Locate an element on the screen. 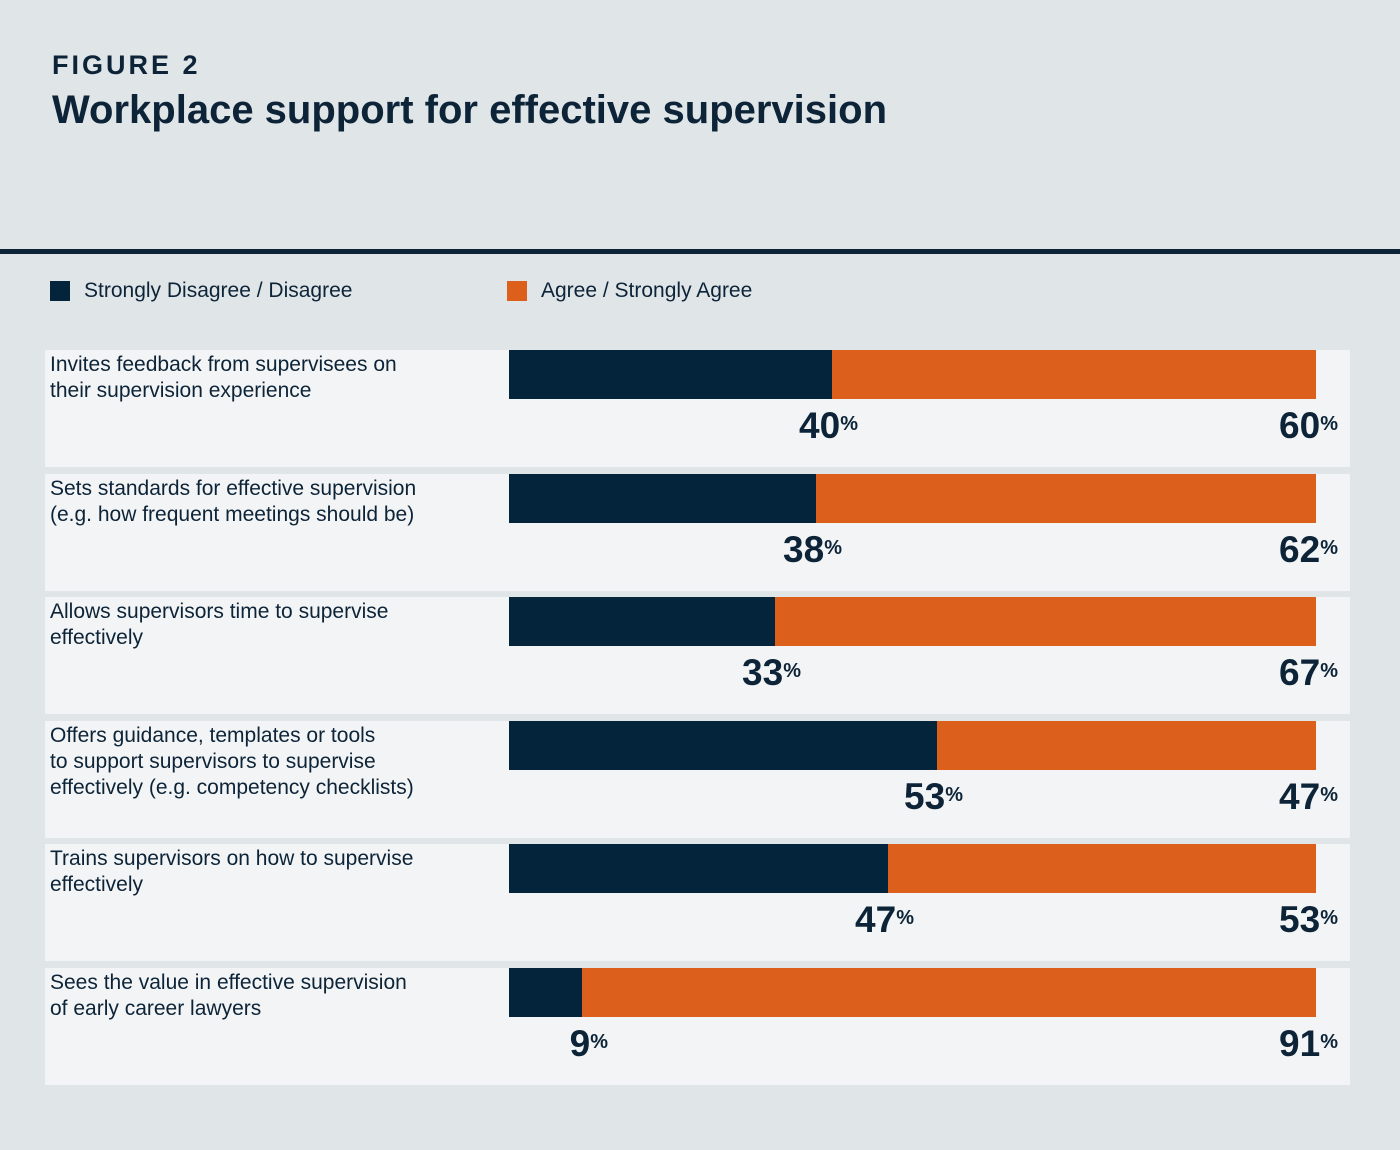  value-label-agree: 67% is located at coordinates (1308, 673).